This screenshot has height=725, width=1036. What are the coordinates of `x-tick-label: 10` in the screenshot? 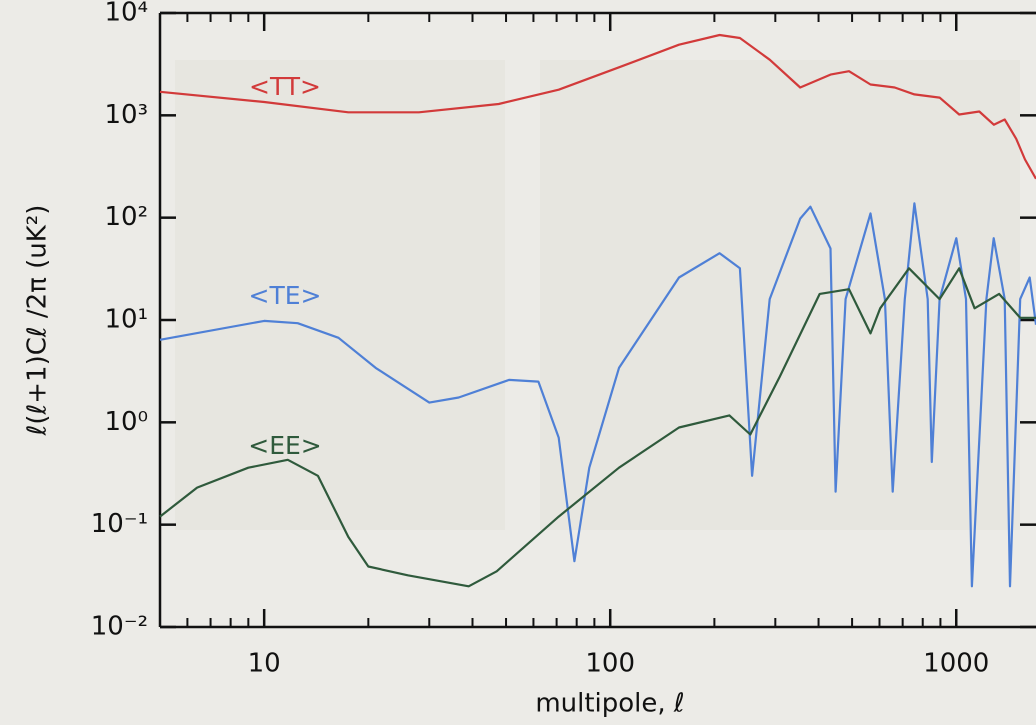 It's located at (264, 664).